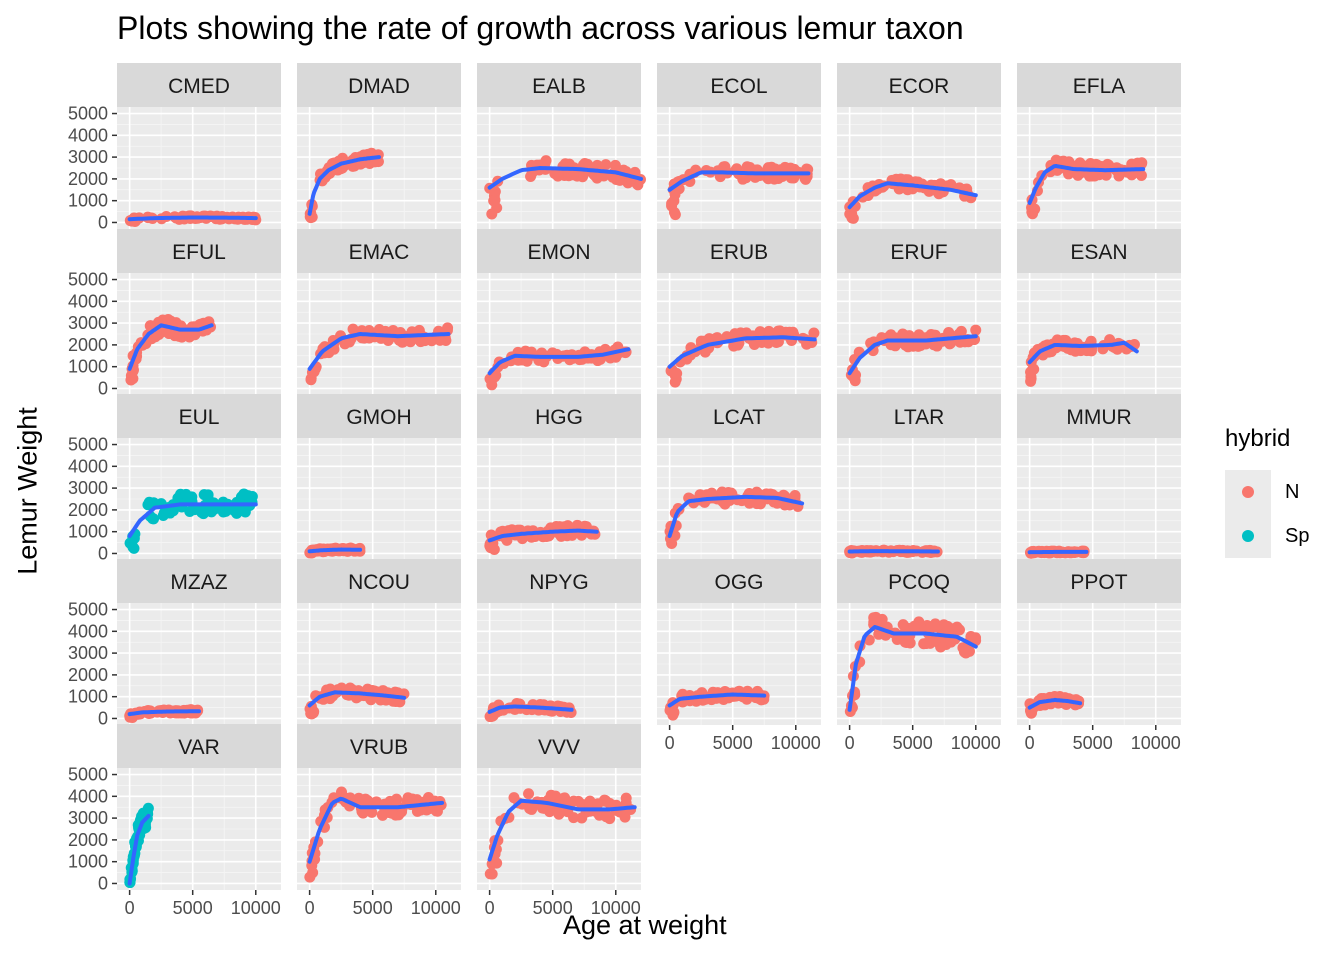 Image resolution: width=1344 pixels, height=960 pixels. I want to click on facet-strip-label-eful: EFUL, so click(199, 252).